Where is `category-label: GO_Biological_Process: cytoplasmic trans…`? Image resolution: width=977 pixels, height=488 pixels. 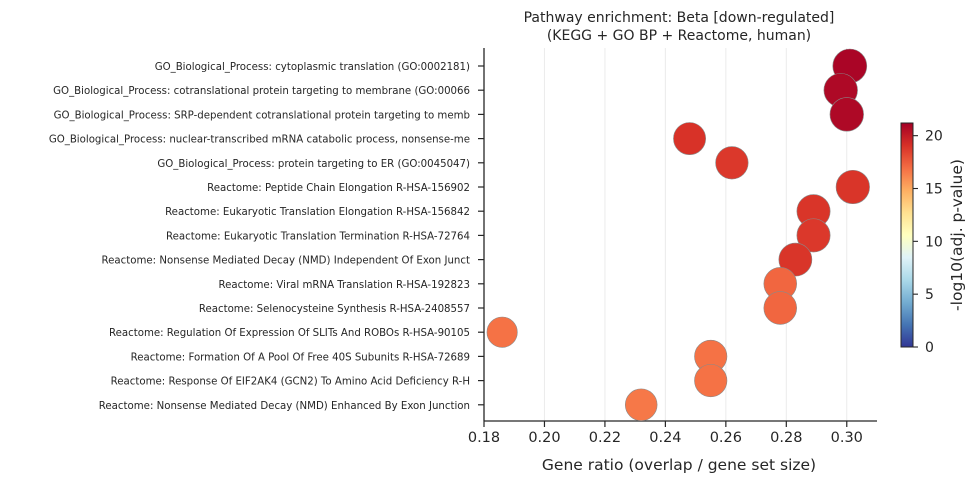 category-label: GO_Biological_Process: cytoplasmic trans… is located at coordinates (312, 67).